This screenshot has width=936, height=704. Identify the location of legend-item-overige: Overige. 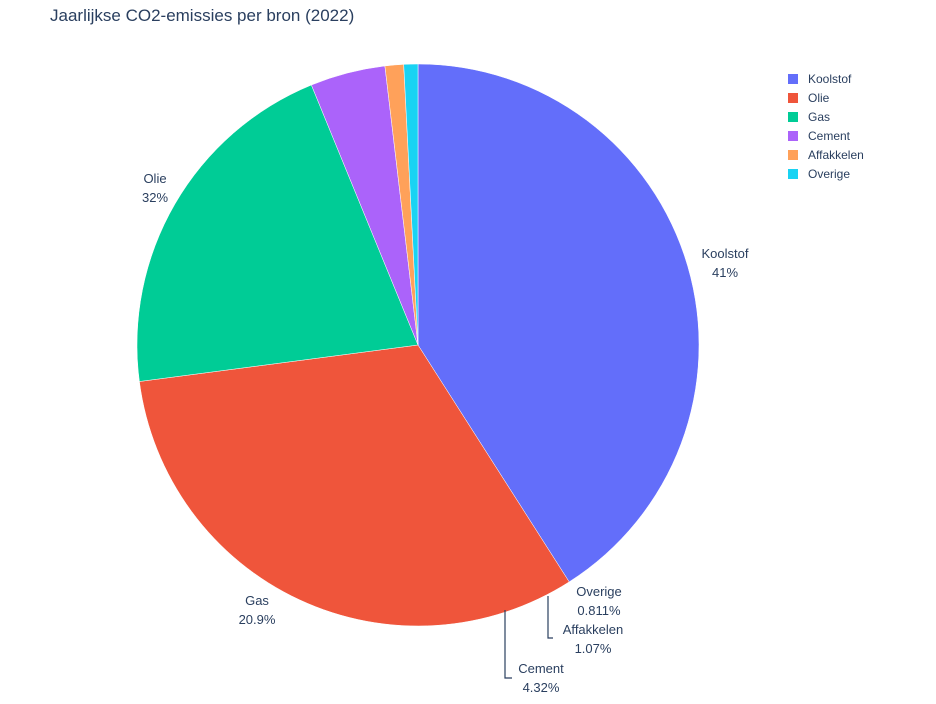
(826, 173).